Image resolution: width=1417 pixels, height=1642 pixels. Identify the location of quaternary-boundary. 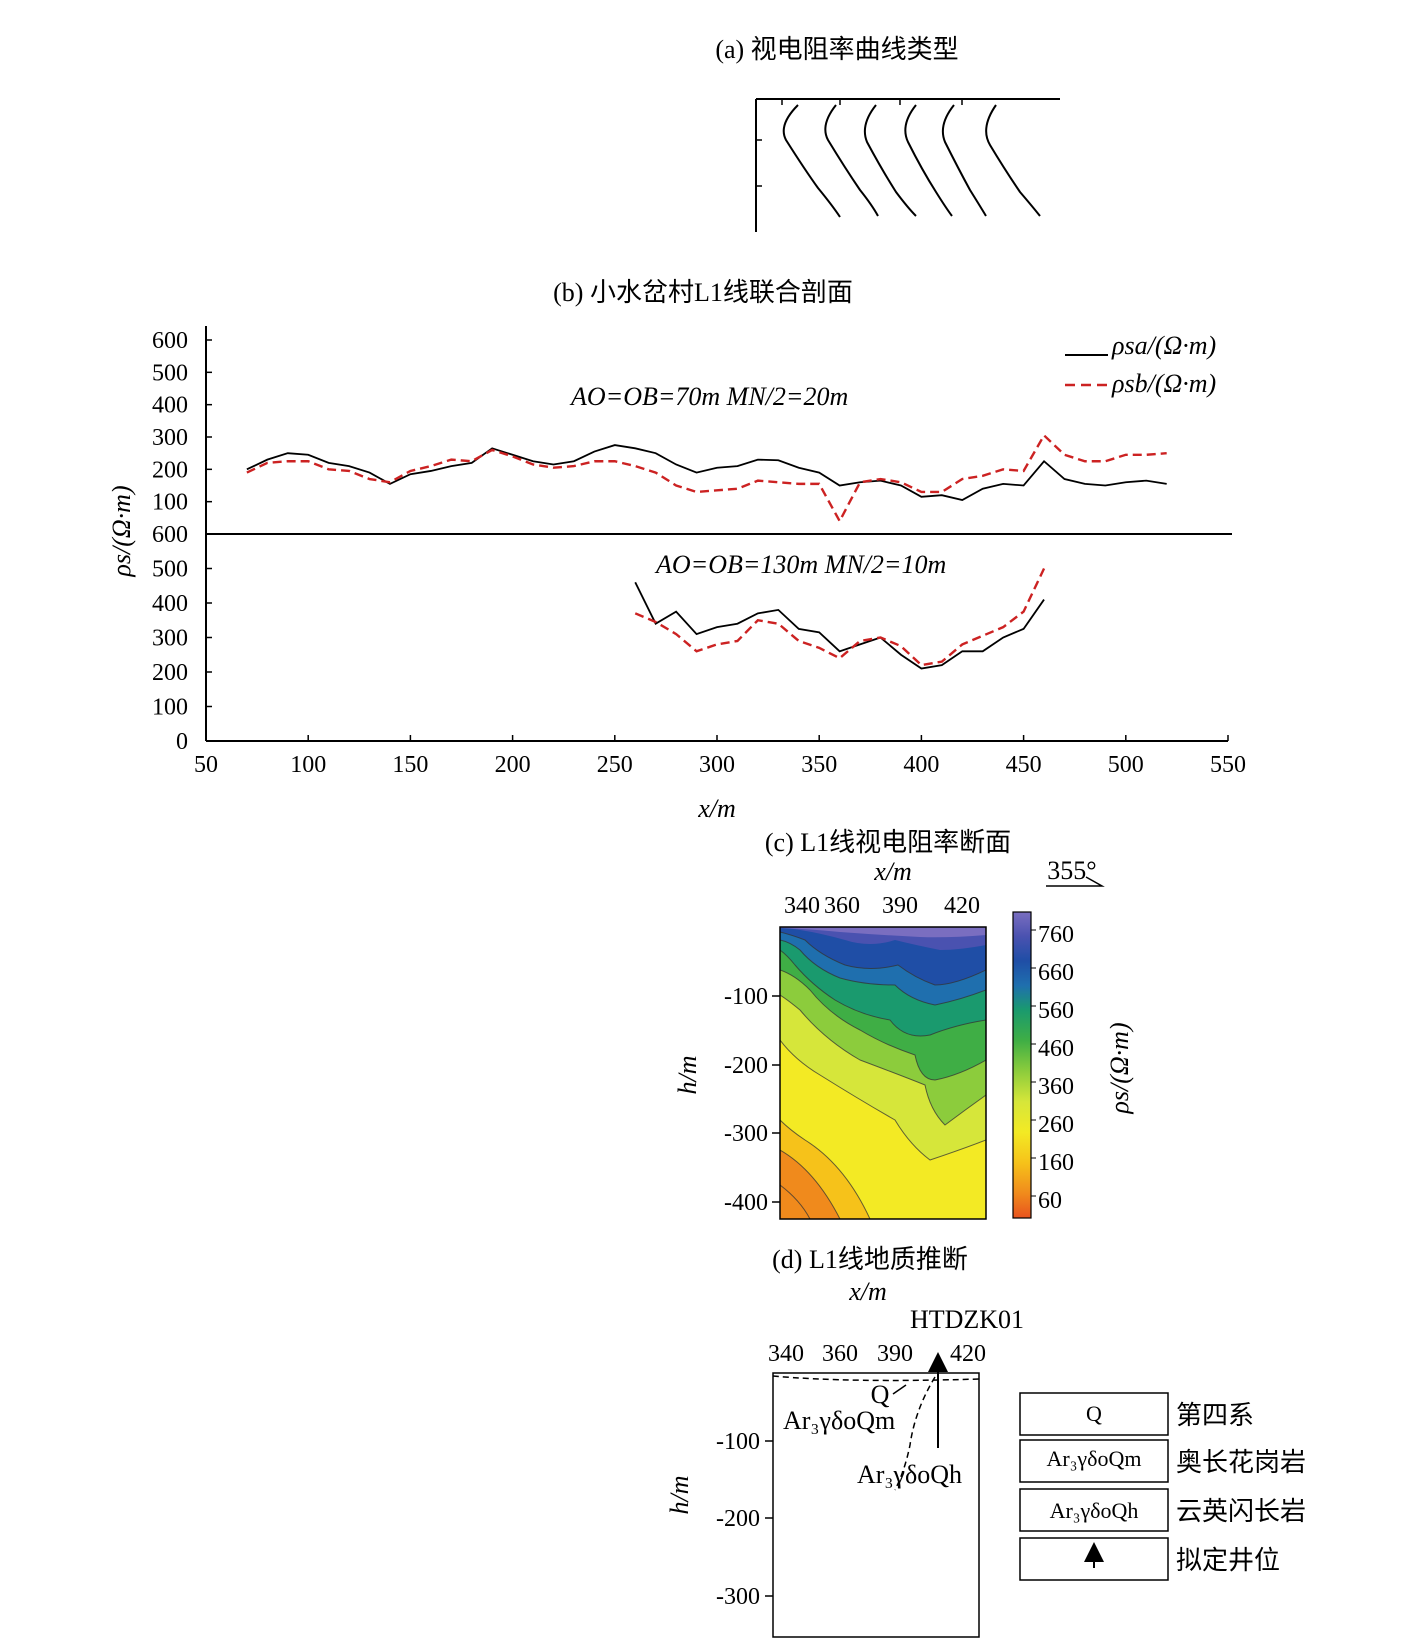
(876, 1378).